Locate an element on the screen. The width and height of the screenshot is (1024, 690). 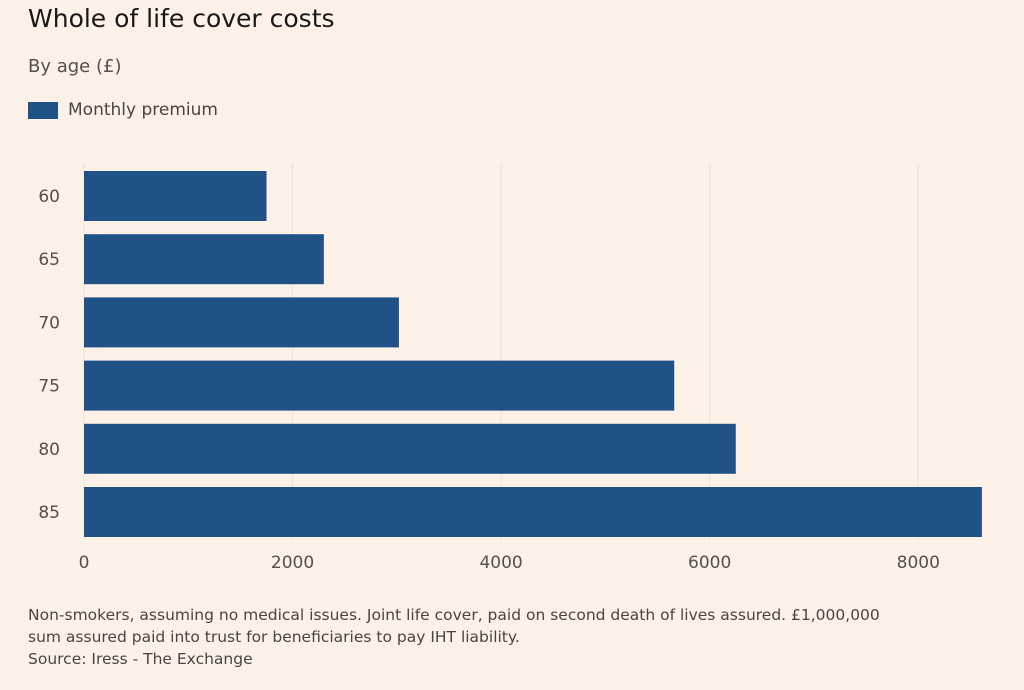
y-category-label: 60 is located at coordinates (49, 197).